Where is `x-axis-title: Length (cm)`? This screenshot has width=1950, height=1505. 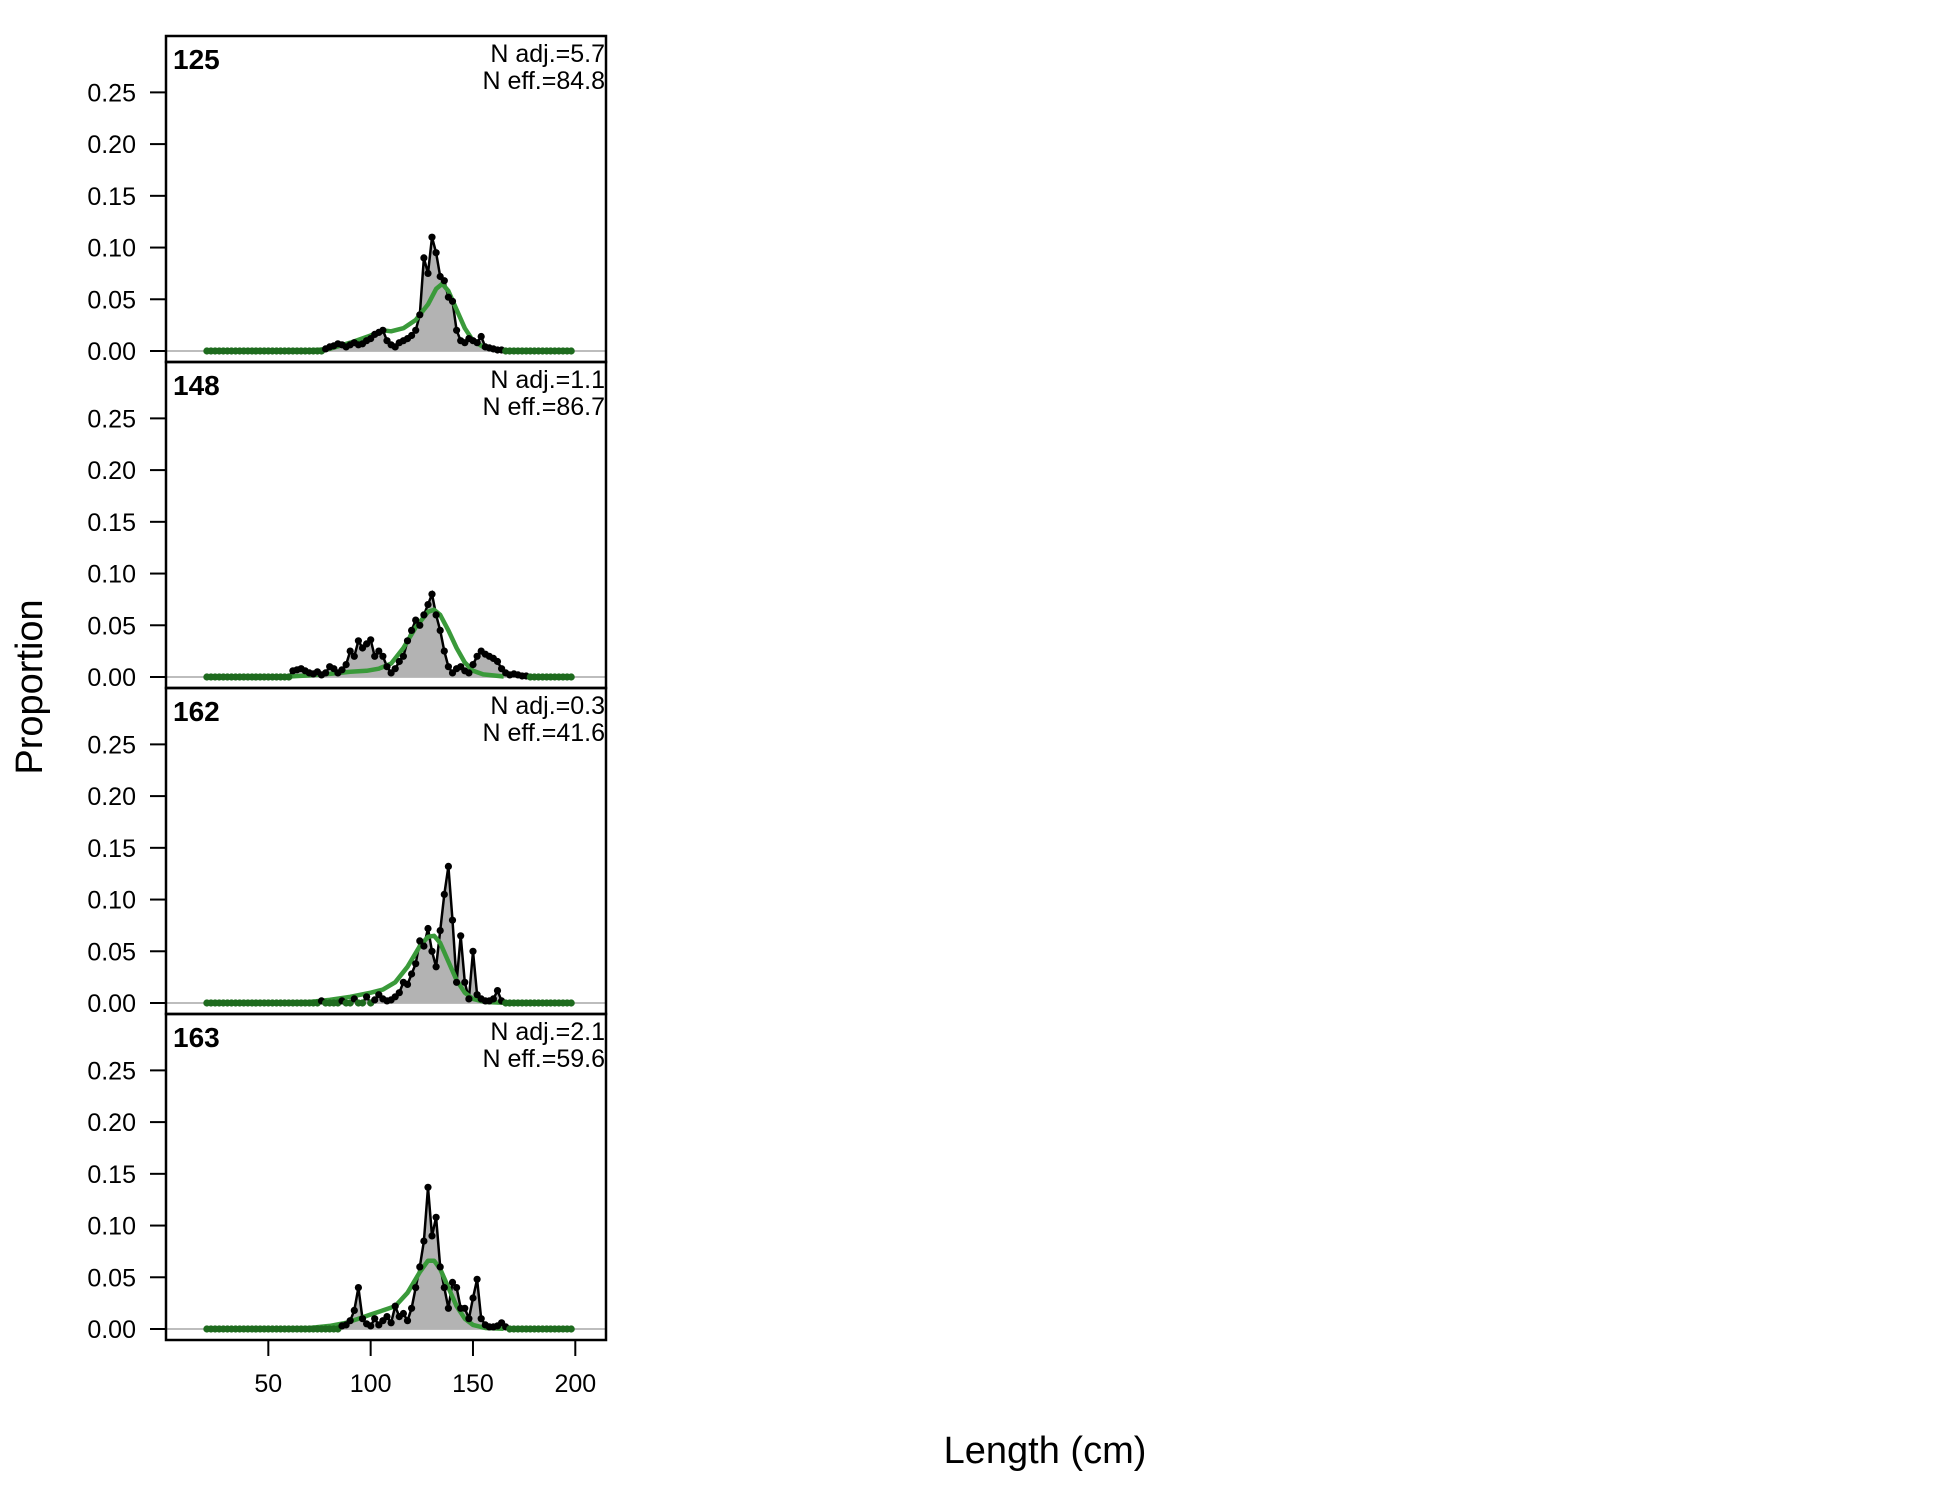 x-axis-title: Length (cm) is located at coordinates (1045, 1451).